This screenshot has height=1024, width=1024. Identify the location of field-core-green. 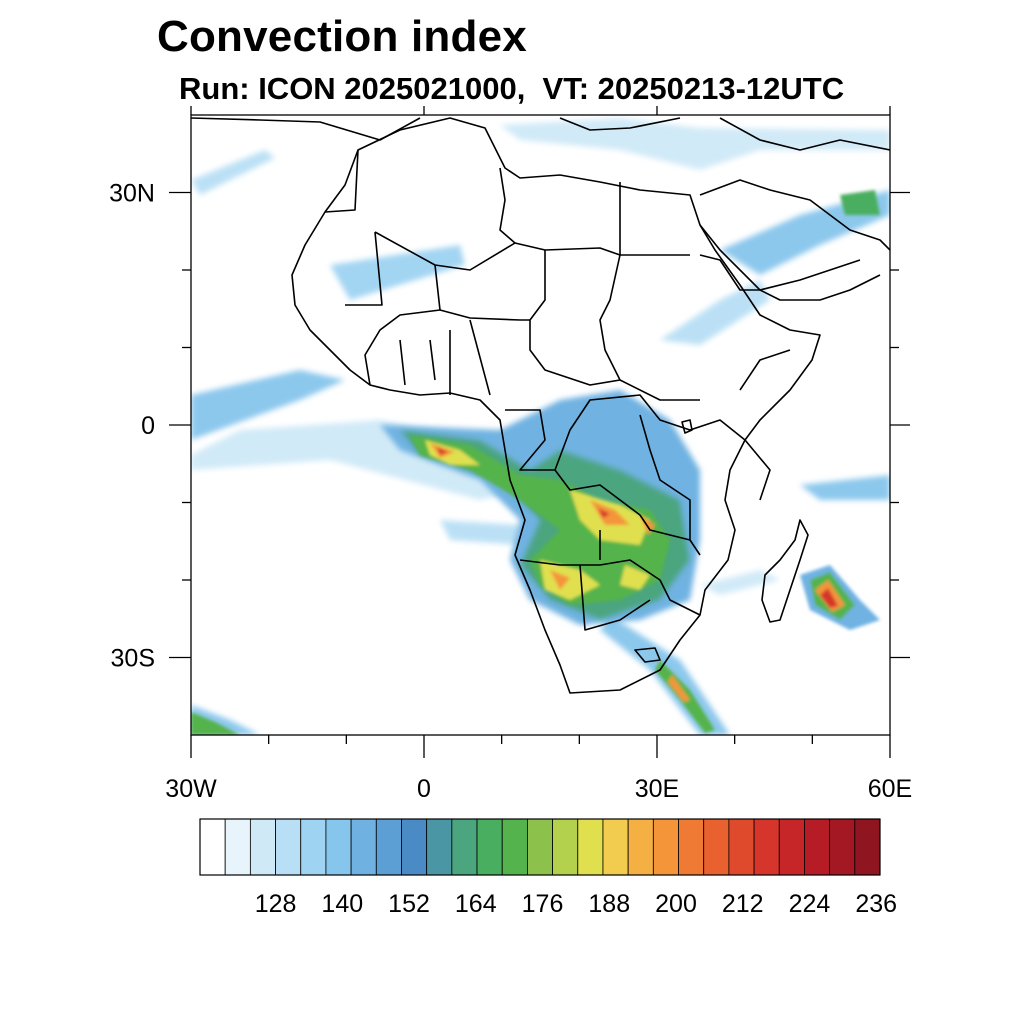
(540, 520).